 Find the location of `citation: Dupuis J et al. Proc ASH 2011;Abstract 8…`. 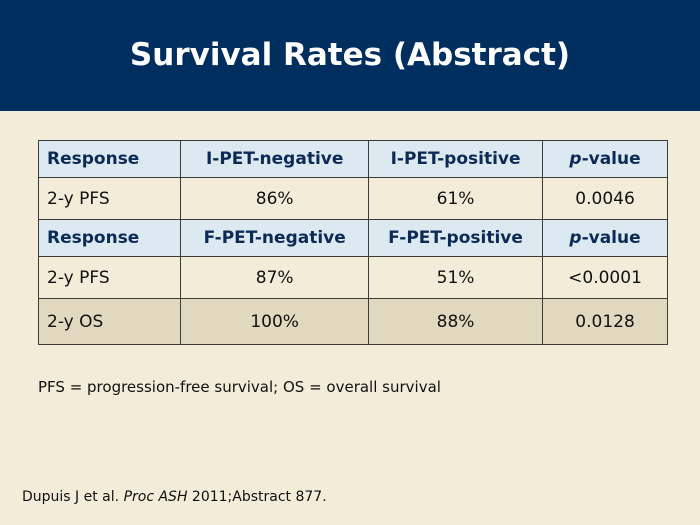

citation: Dupuis J et al. Proc ASH 2011;Abstract 8… is located at coordinates (174, 497).